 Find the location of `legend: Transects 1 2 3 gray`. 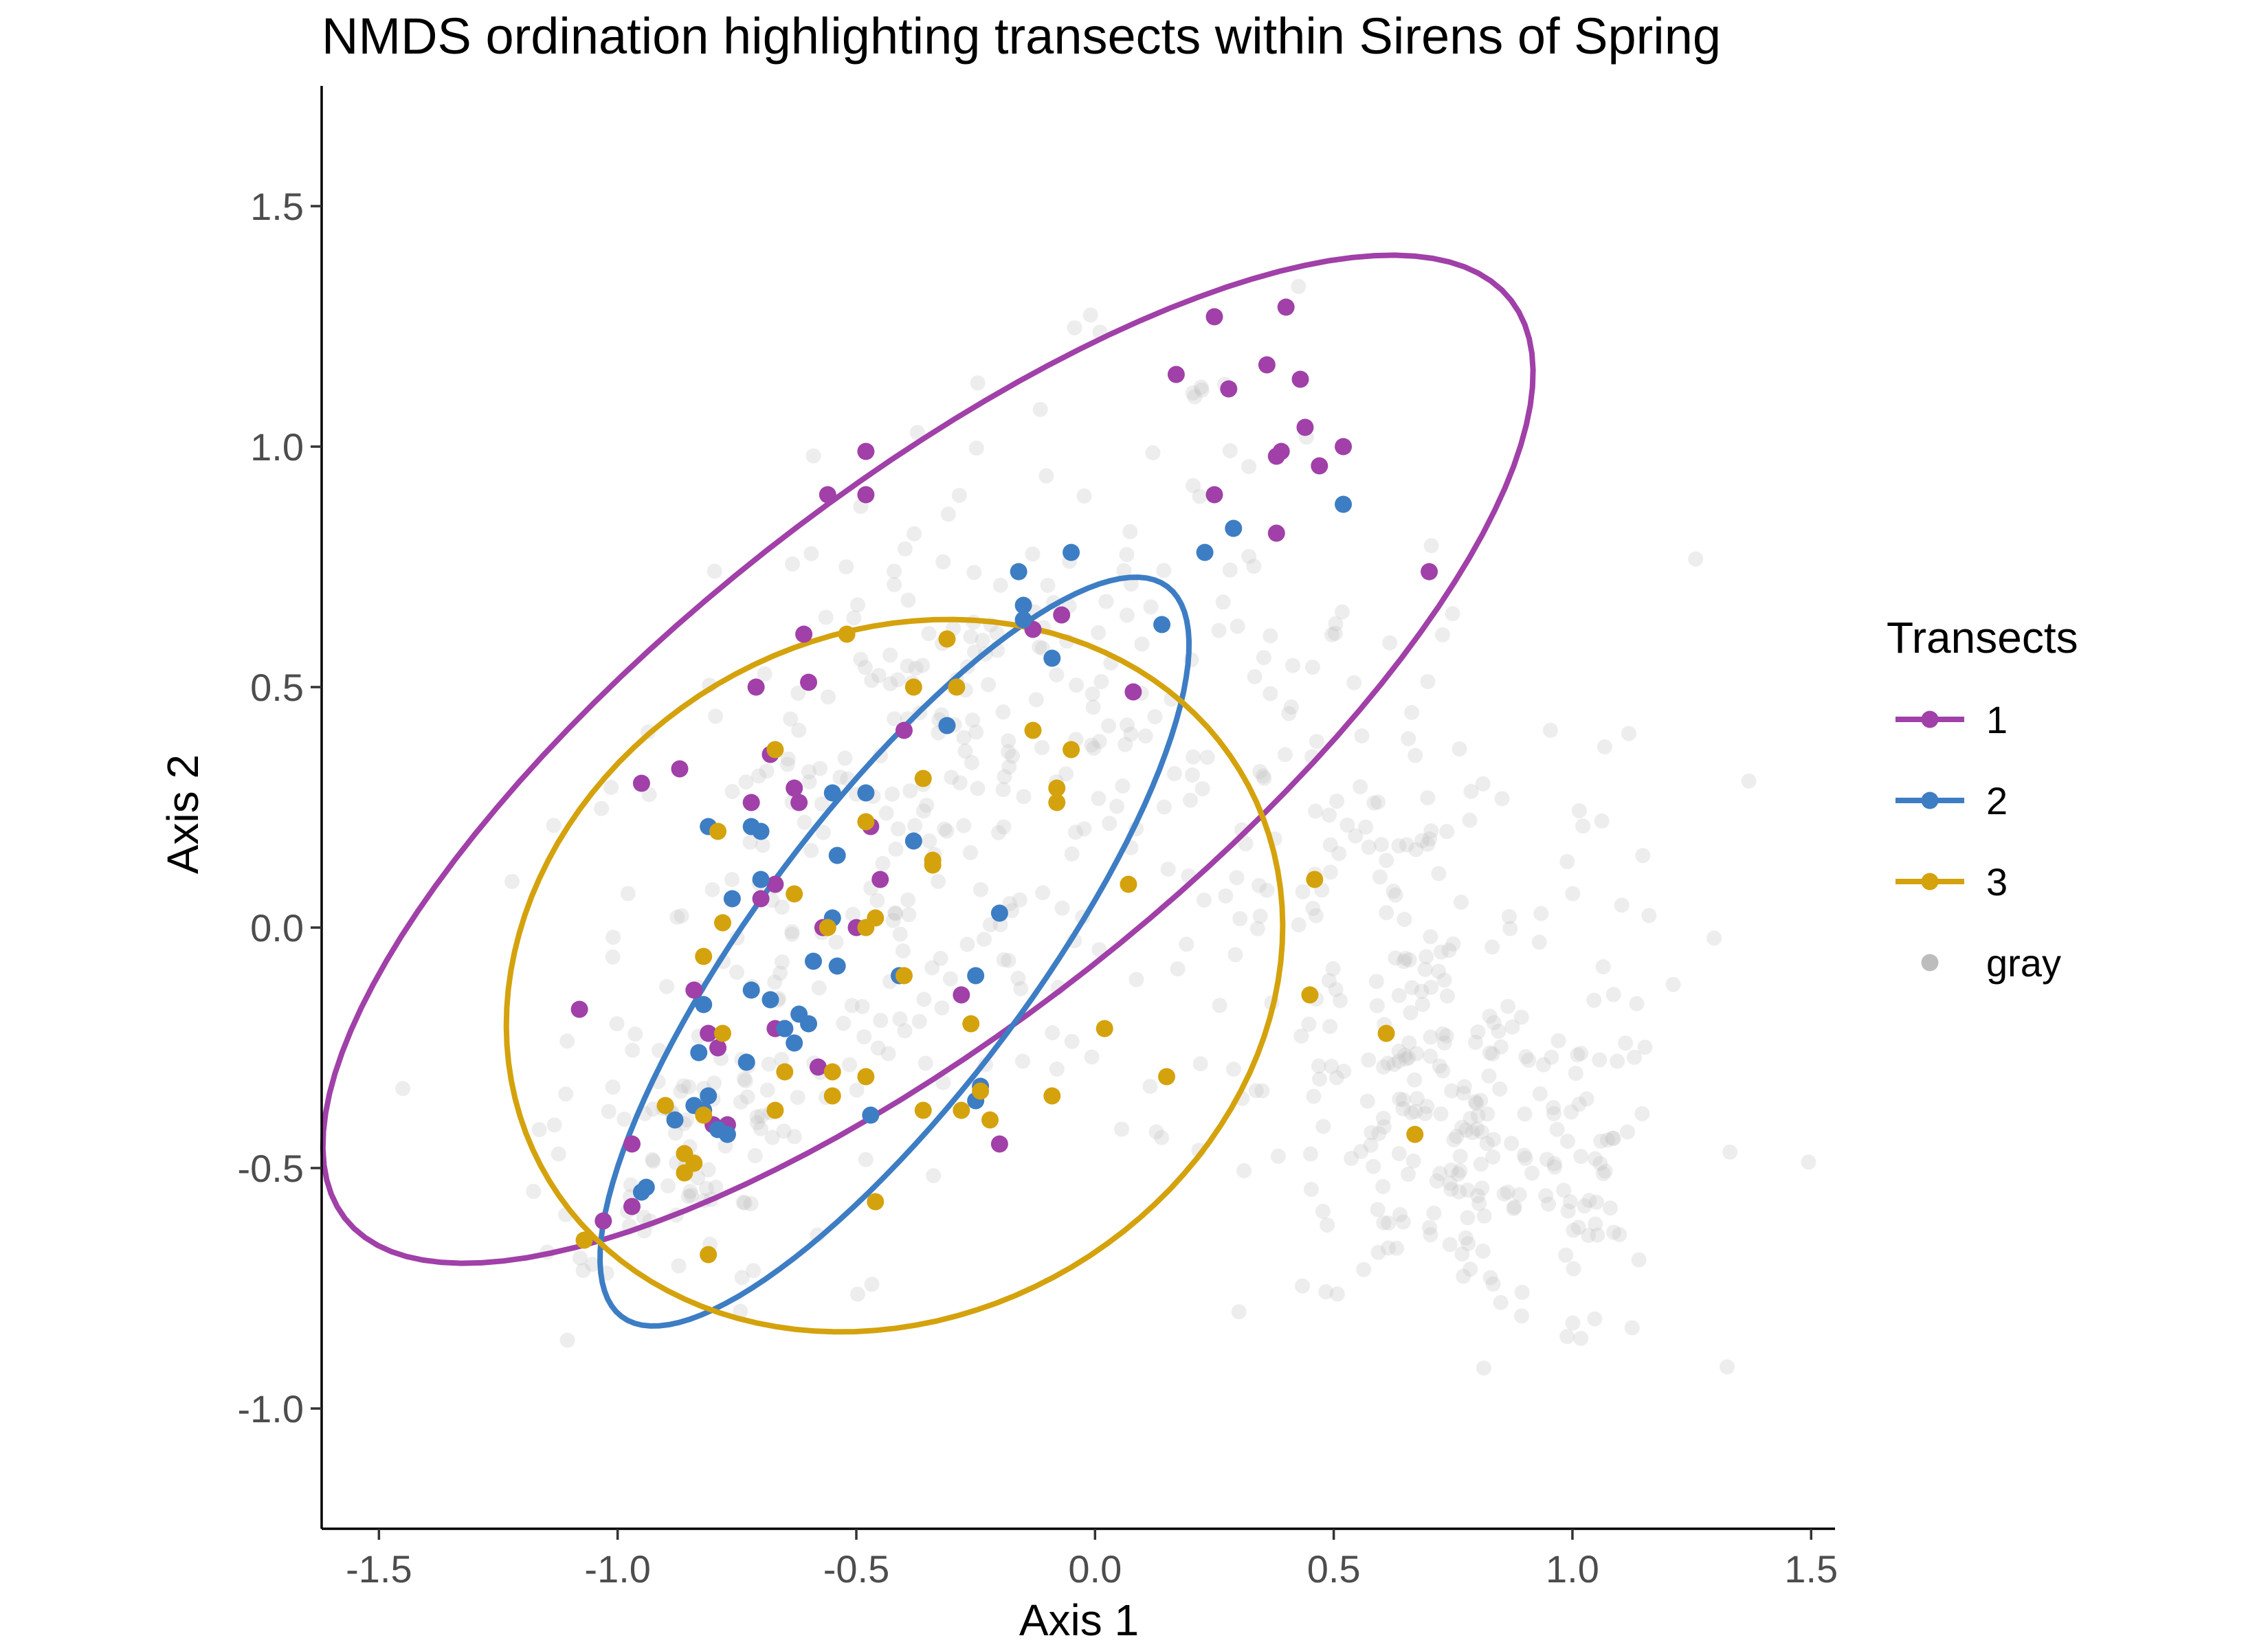

legend: Transects 1 2 3 gray is located at coordinates (1982, 799).